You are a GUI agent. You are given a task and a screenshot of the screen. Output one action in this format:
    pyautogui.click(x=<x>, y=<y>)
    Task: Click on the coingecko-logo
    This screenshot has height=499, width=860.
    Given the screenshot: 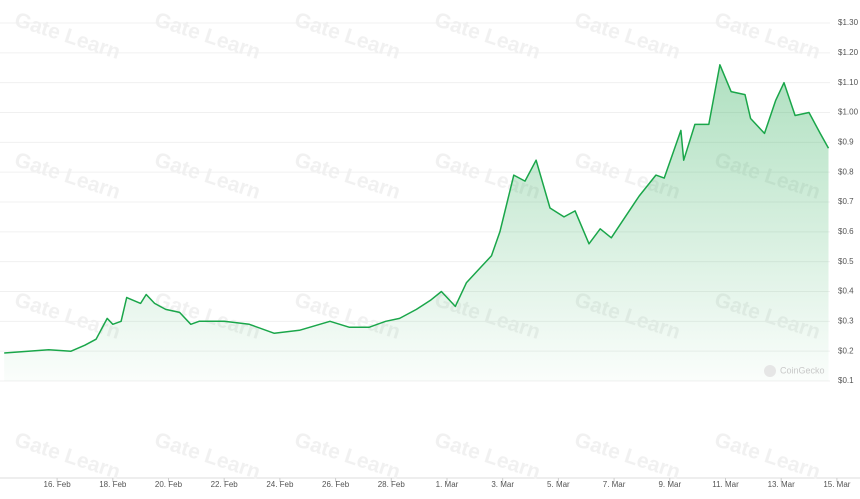 What is the action you would take?
    pyautogui.click(x=770, y=371)
    